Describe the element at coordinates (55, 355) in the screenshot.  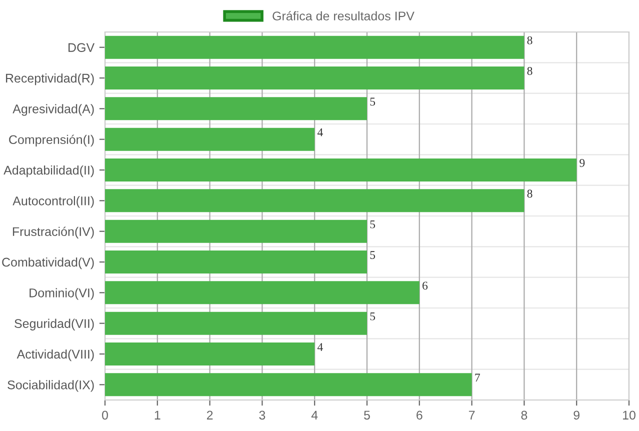
I see `y-tick-label: Actividad(VIII)` at that location.